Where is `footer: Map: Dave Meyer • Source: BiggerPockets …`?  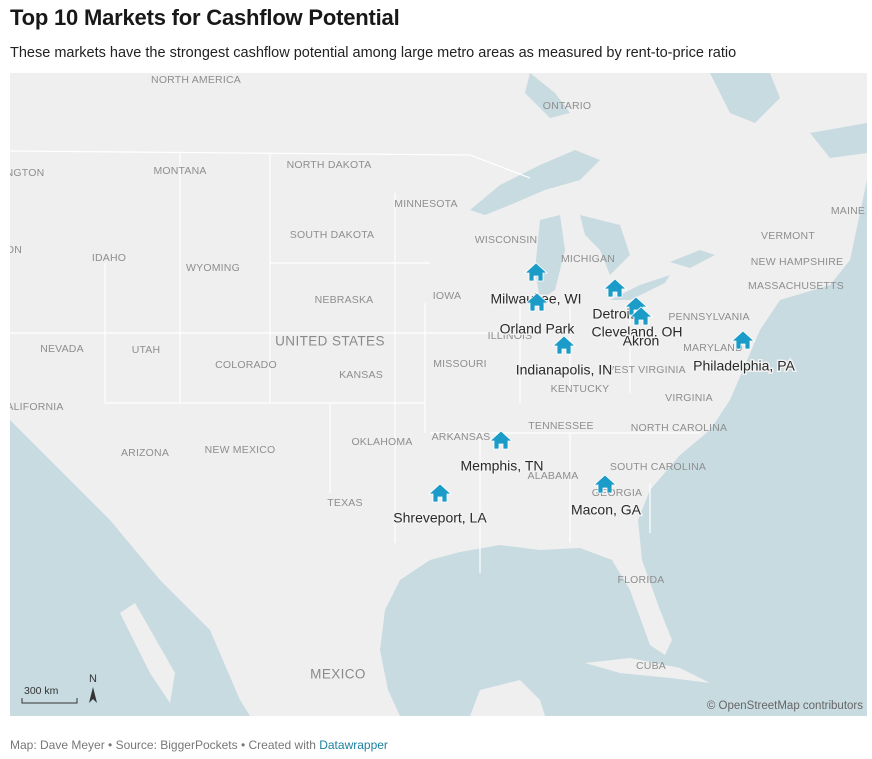 footer: Map: Dave Meyer • Source: BiggerPockets … is located at coordinates (199, 745).